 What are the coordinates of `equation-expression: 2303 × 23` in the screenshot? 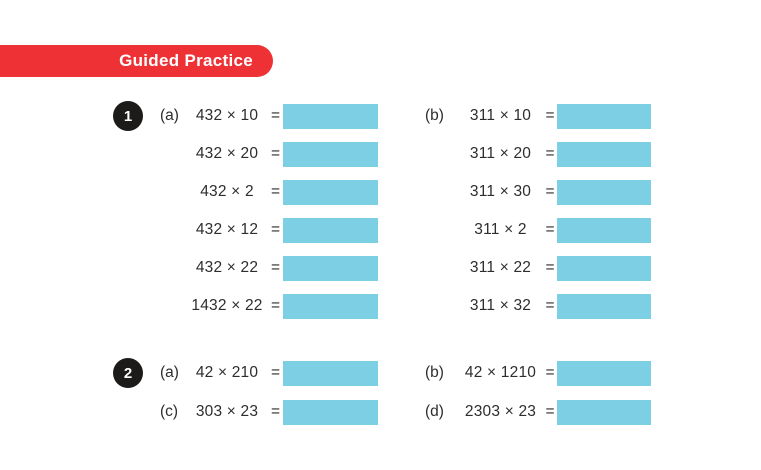 It's located at (500, 411).